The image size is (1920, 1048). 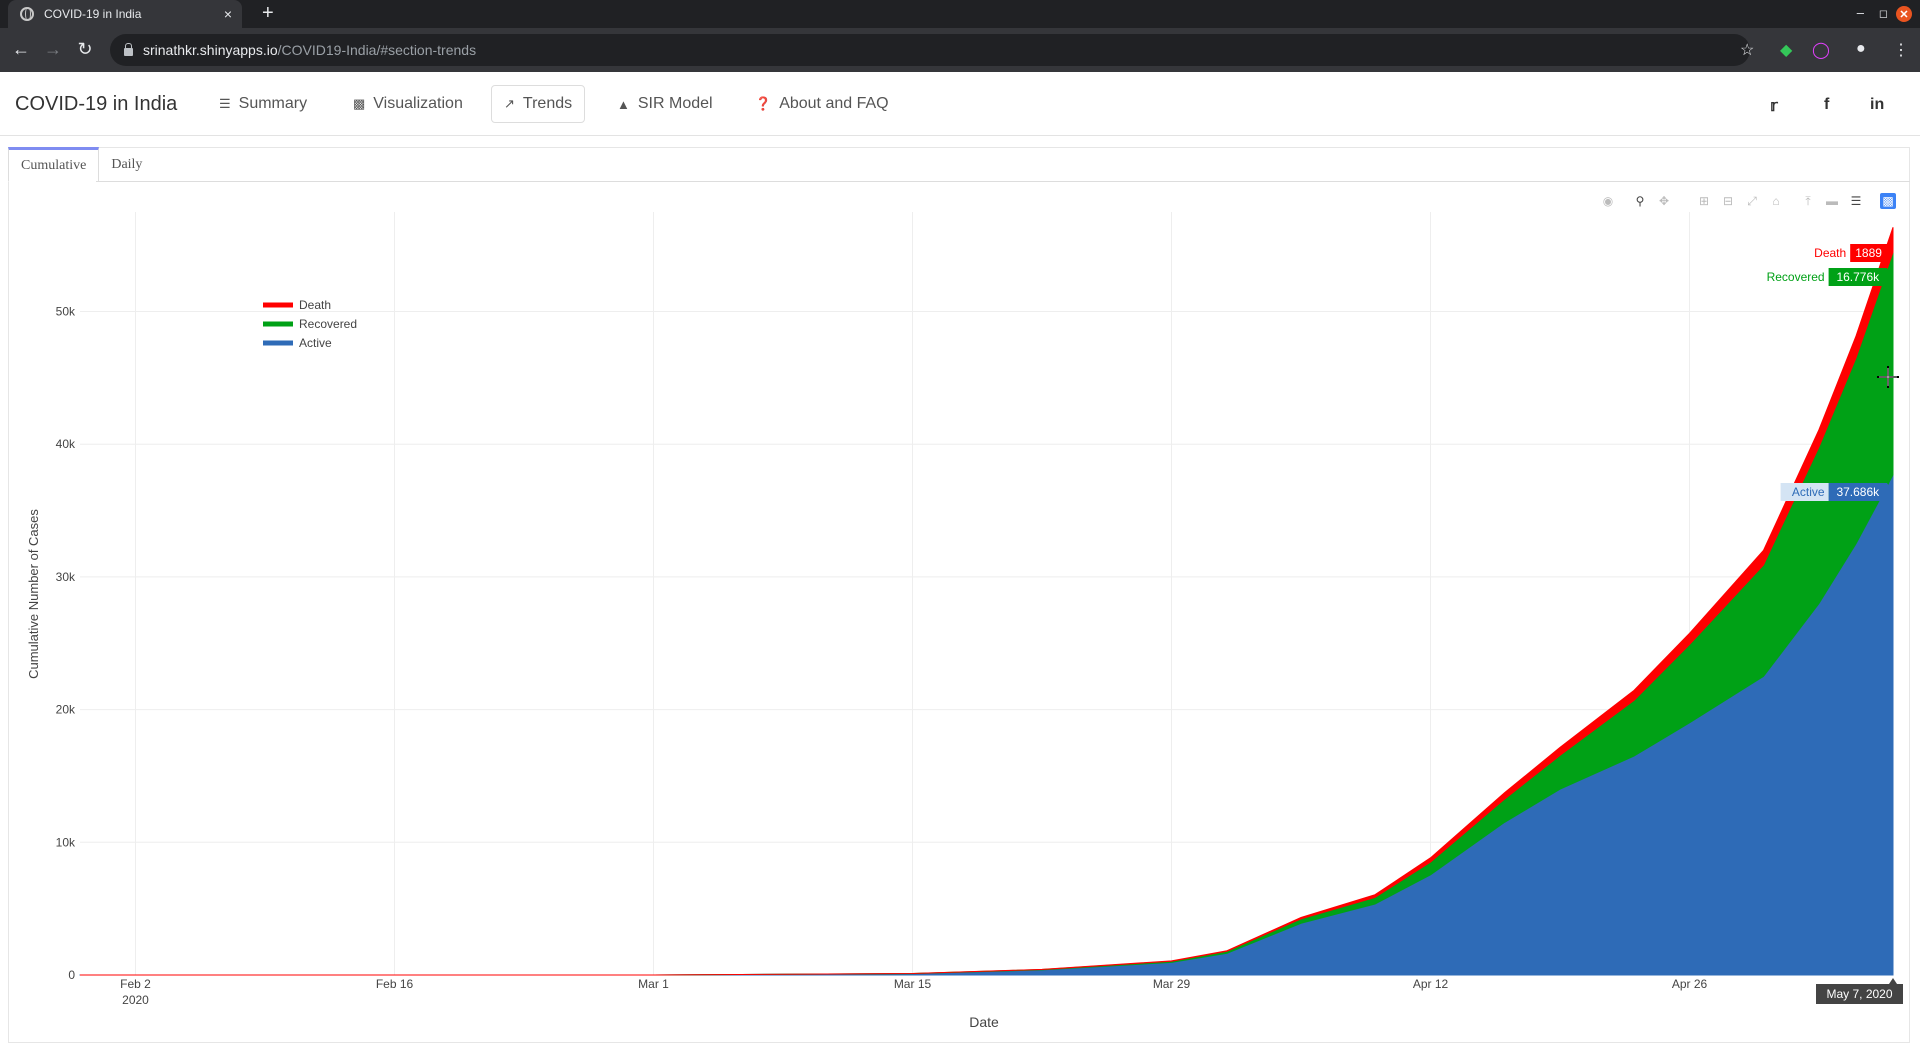 I want to click on browser-tab: COVID-19 in India ×, so click(x=125, y=14).